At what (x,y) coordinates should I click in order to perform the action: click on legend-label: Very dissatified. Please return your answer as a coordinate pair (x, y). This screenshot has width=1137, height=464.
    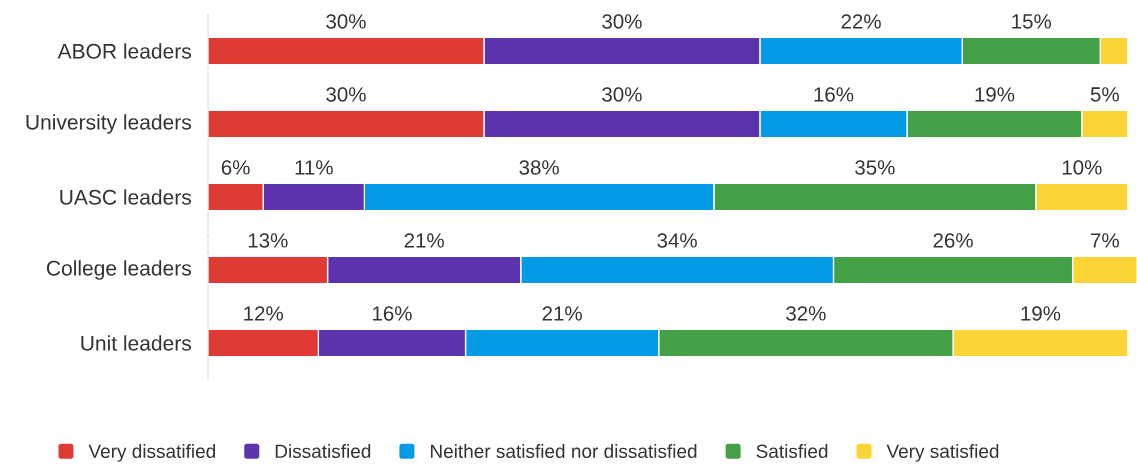
    Looking at the image, I should click on (152, 453).